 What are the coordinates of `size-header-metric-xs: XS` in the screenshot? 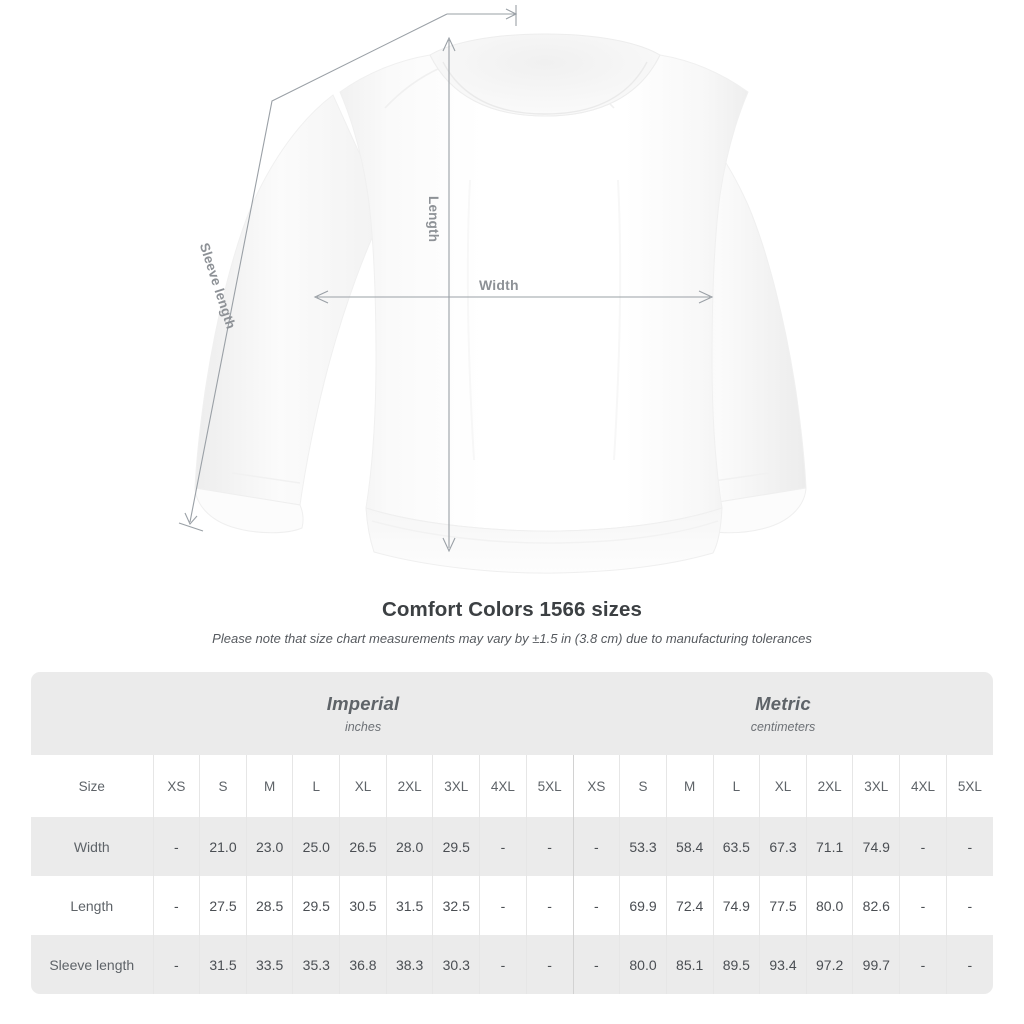 It's located at (596, 786).